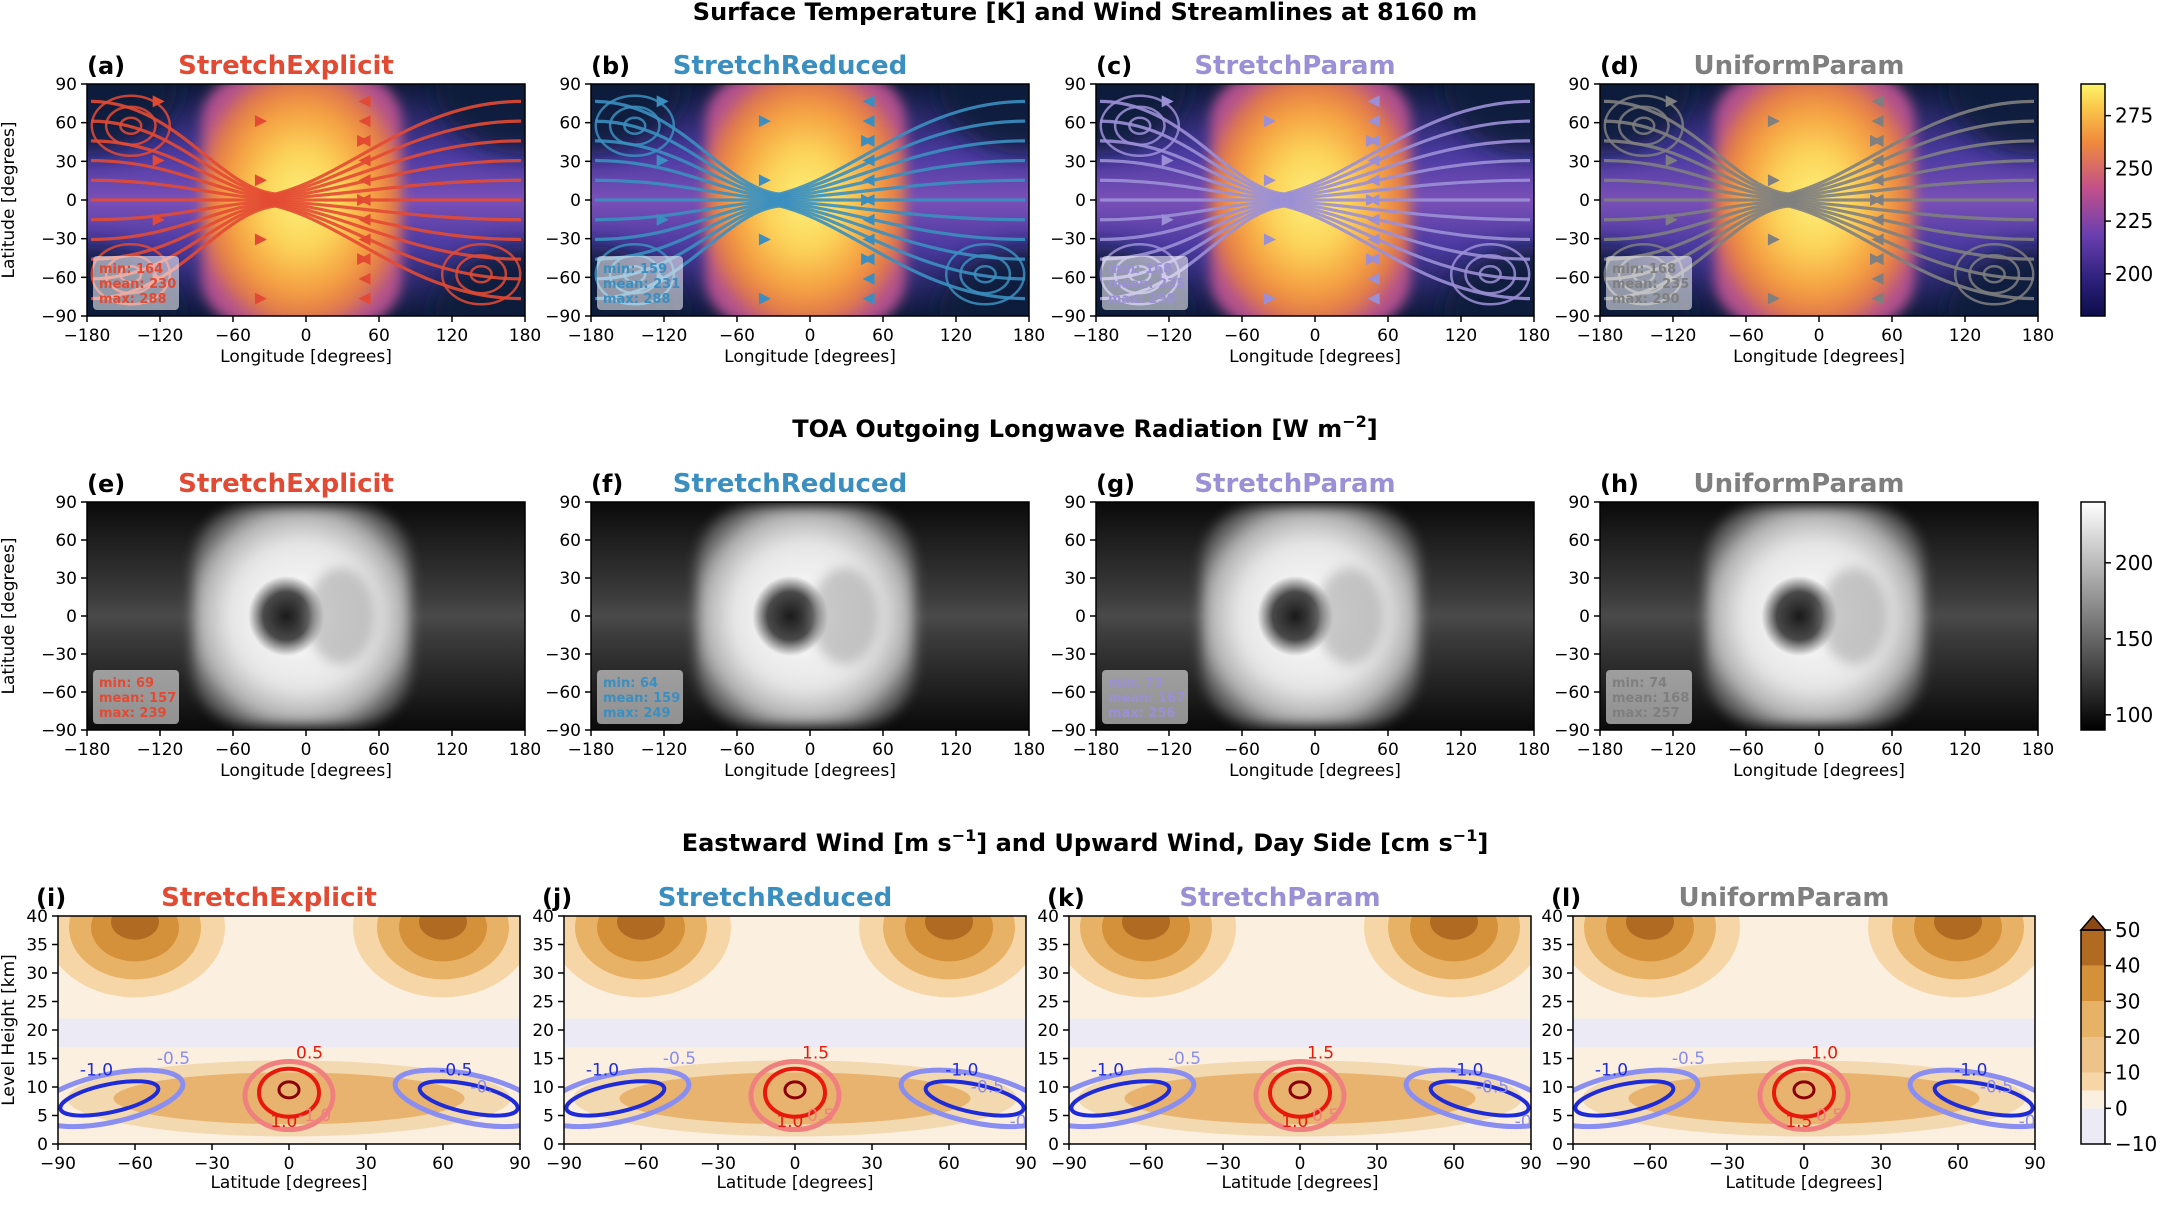 Image resolution: width=2170 pixels, height=1211 pixels. I want to click on y-tick-label: 20, so click(1048, 1031).